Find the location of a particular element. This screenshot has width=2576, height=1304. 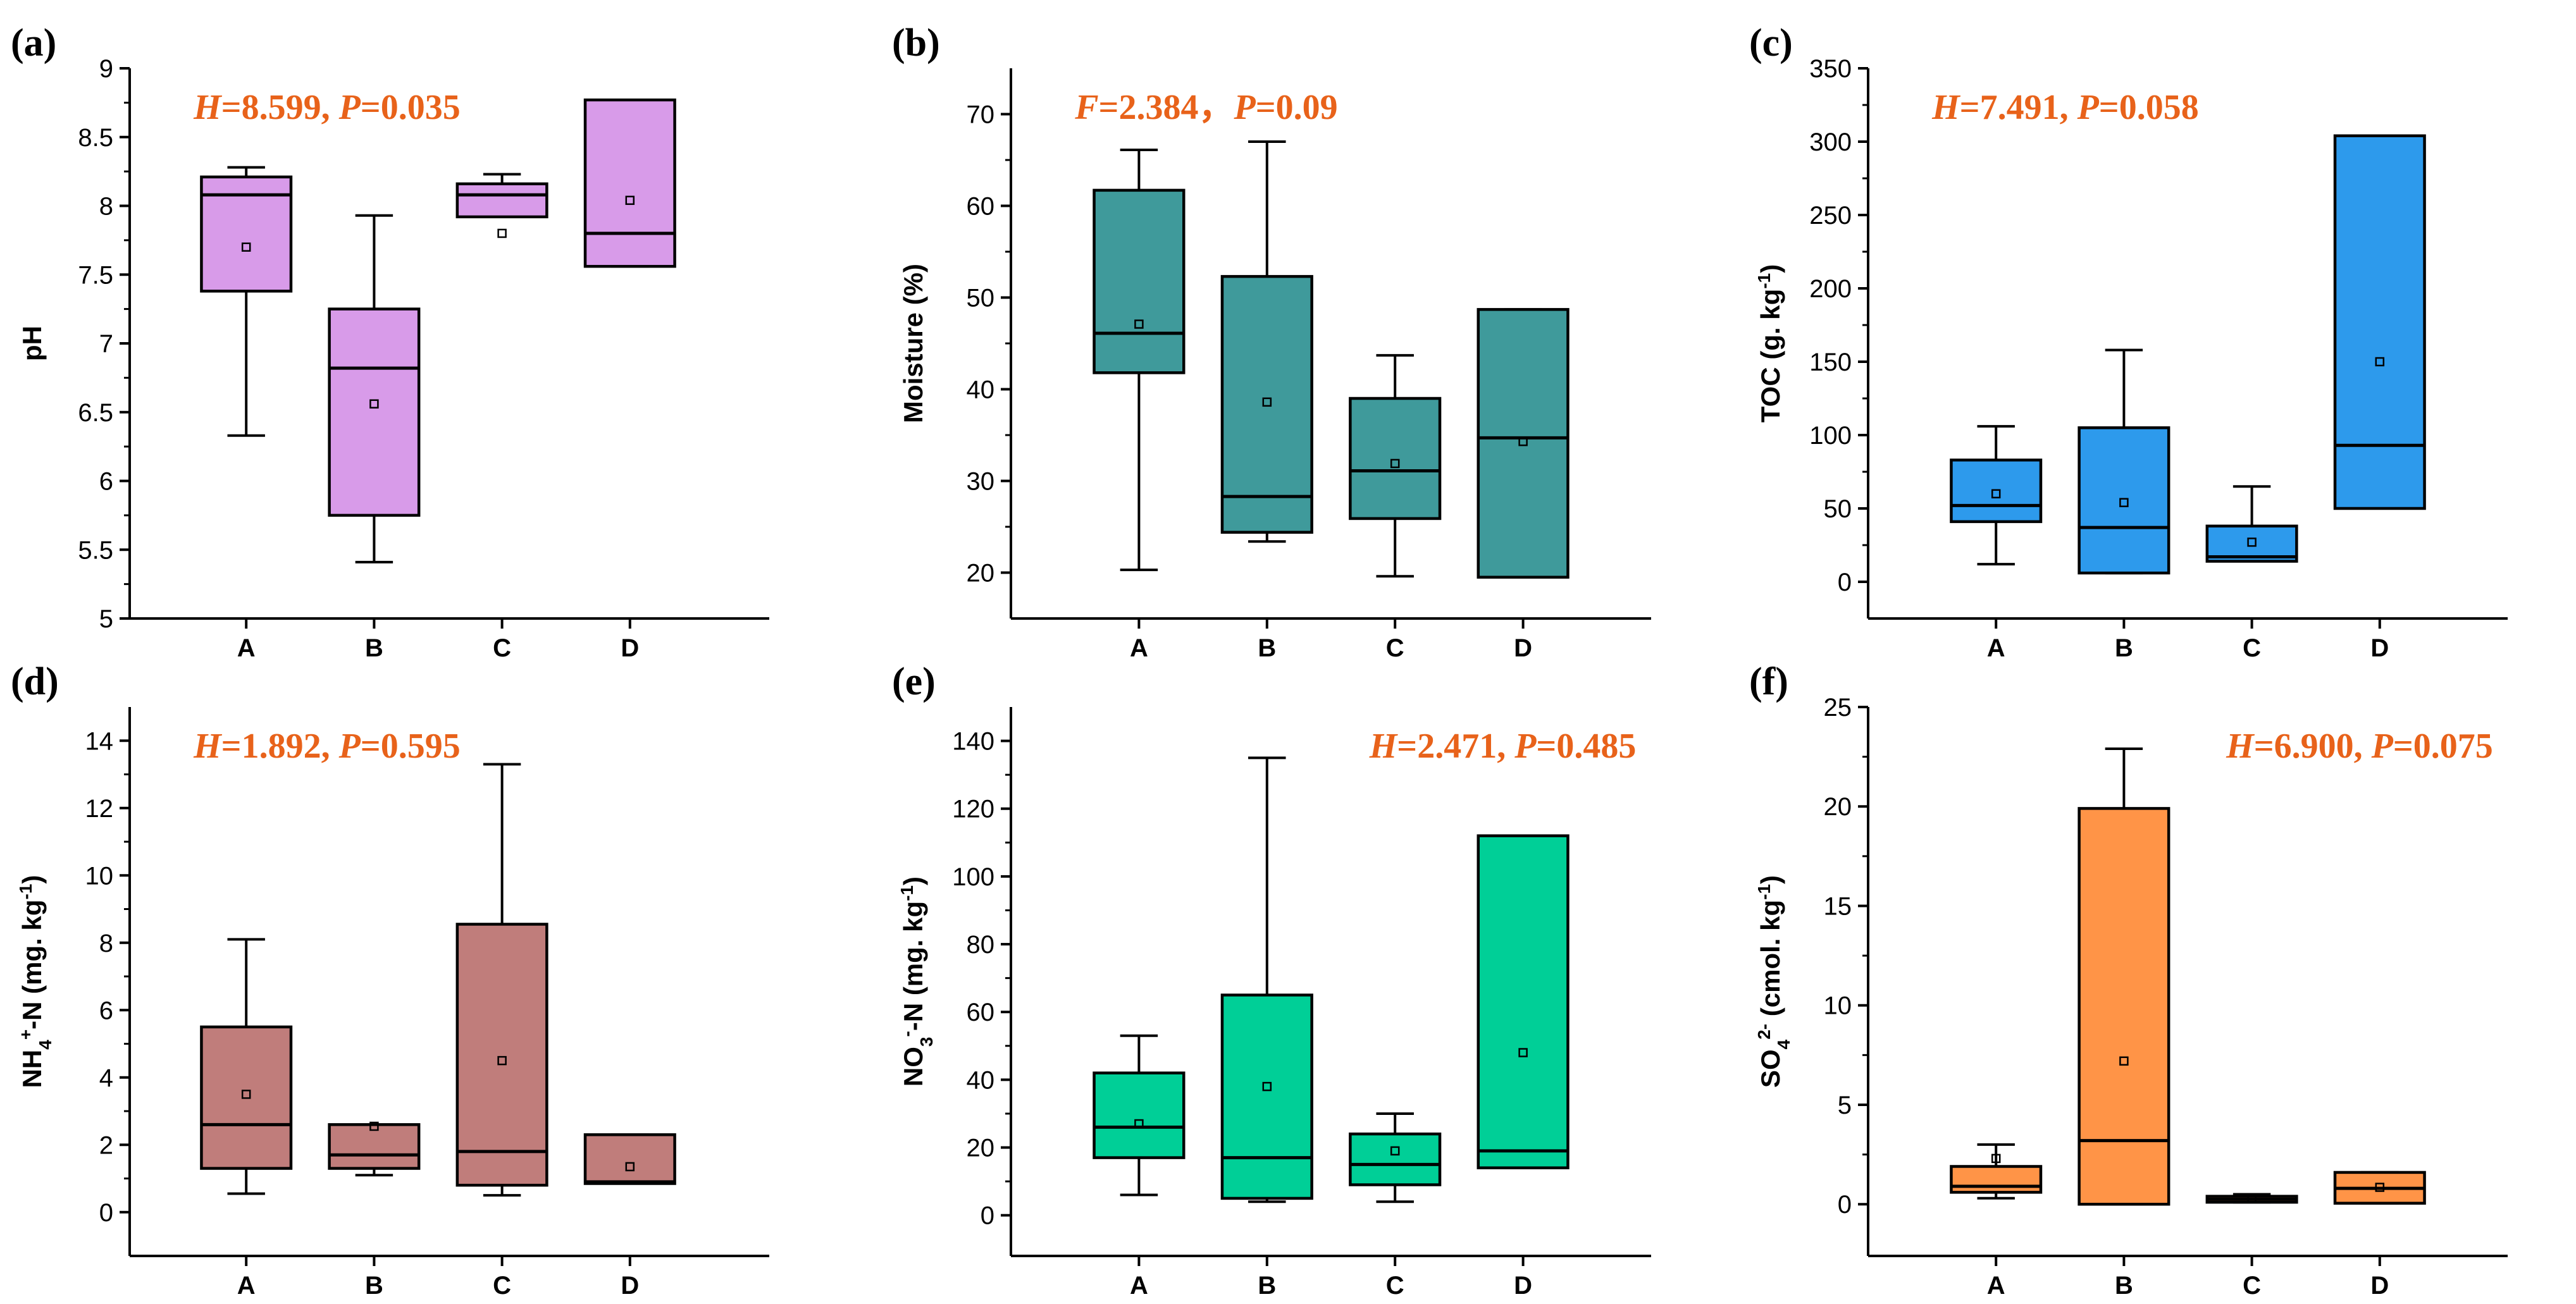

y-axis-label: SO42- (cmol. kg-1) is located at coordinates (1774, 982).